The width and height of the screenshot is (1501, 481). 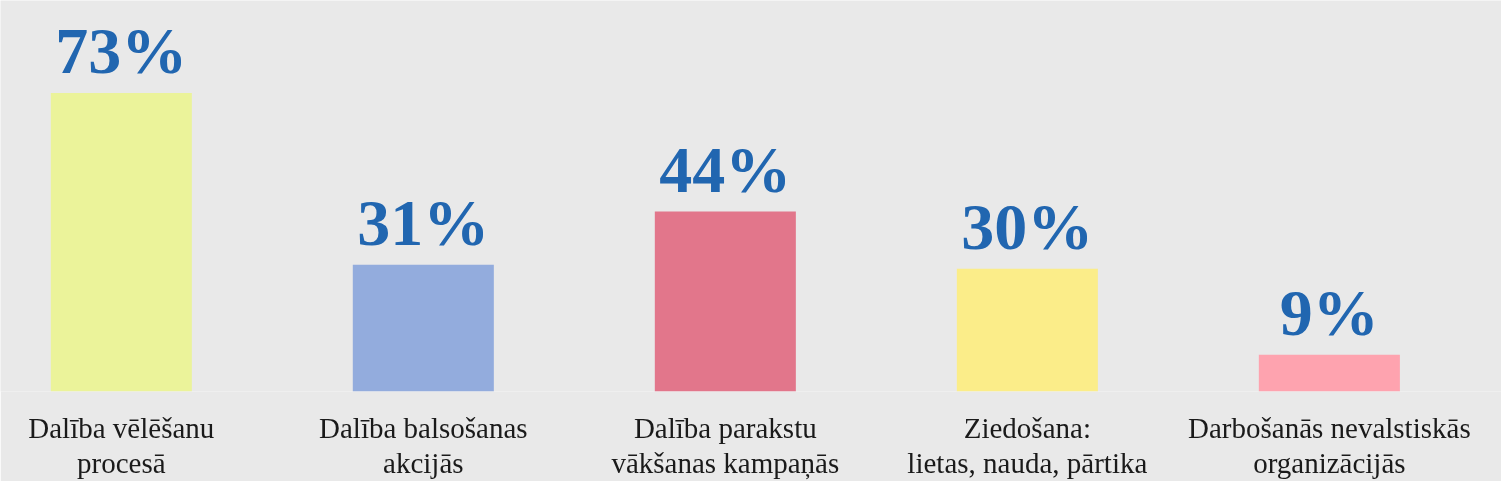 What do you see at coordinates (121, 445) in the screenshot?
I see `x-tick-label: Dalība vēlēšanu procesā` at bounding box center [121, 445].